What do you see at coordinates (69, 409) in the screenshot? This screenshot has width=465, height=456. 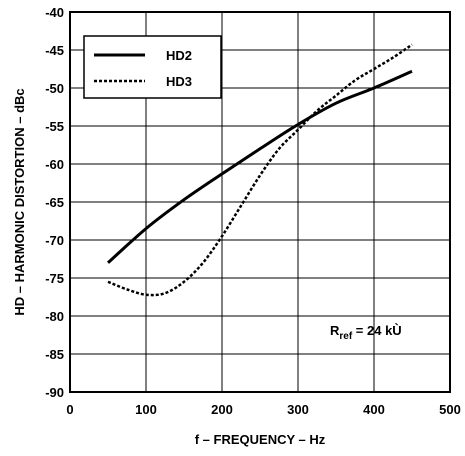 I see `x-tick-label-0: 0` at bounding box center [69, 409].